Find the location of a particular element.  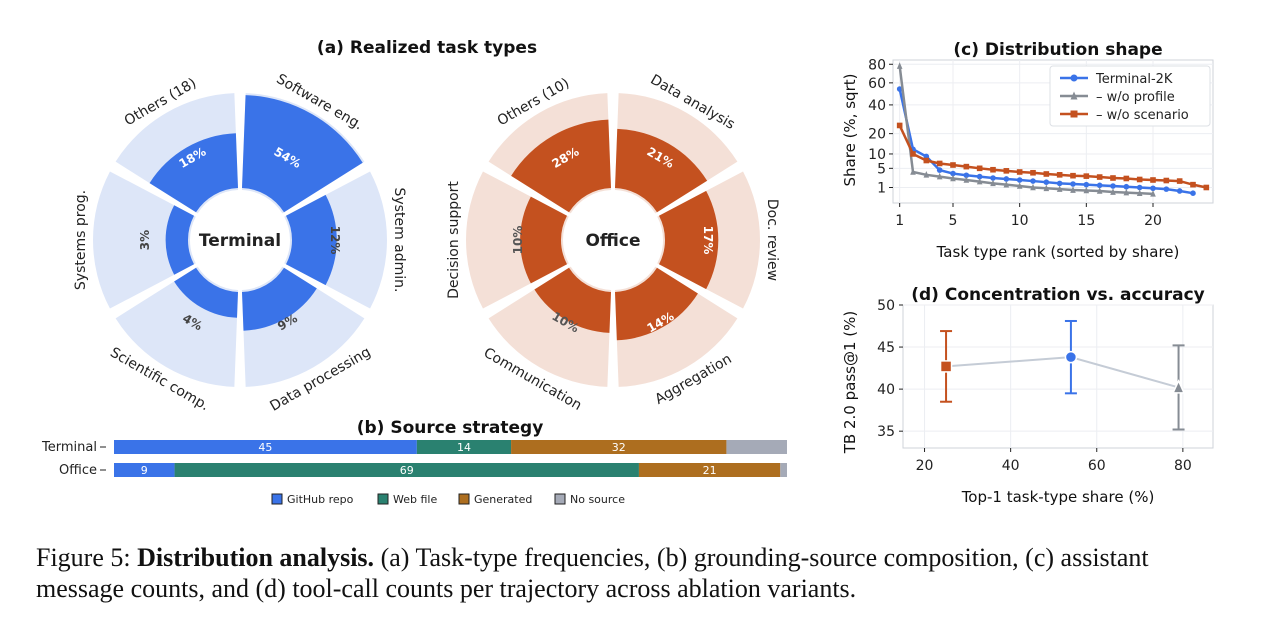

legend-label: Generated is located at coordinates (503, 499).